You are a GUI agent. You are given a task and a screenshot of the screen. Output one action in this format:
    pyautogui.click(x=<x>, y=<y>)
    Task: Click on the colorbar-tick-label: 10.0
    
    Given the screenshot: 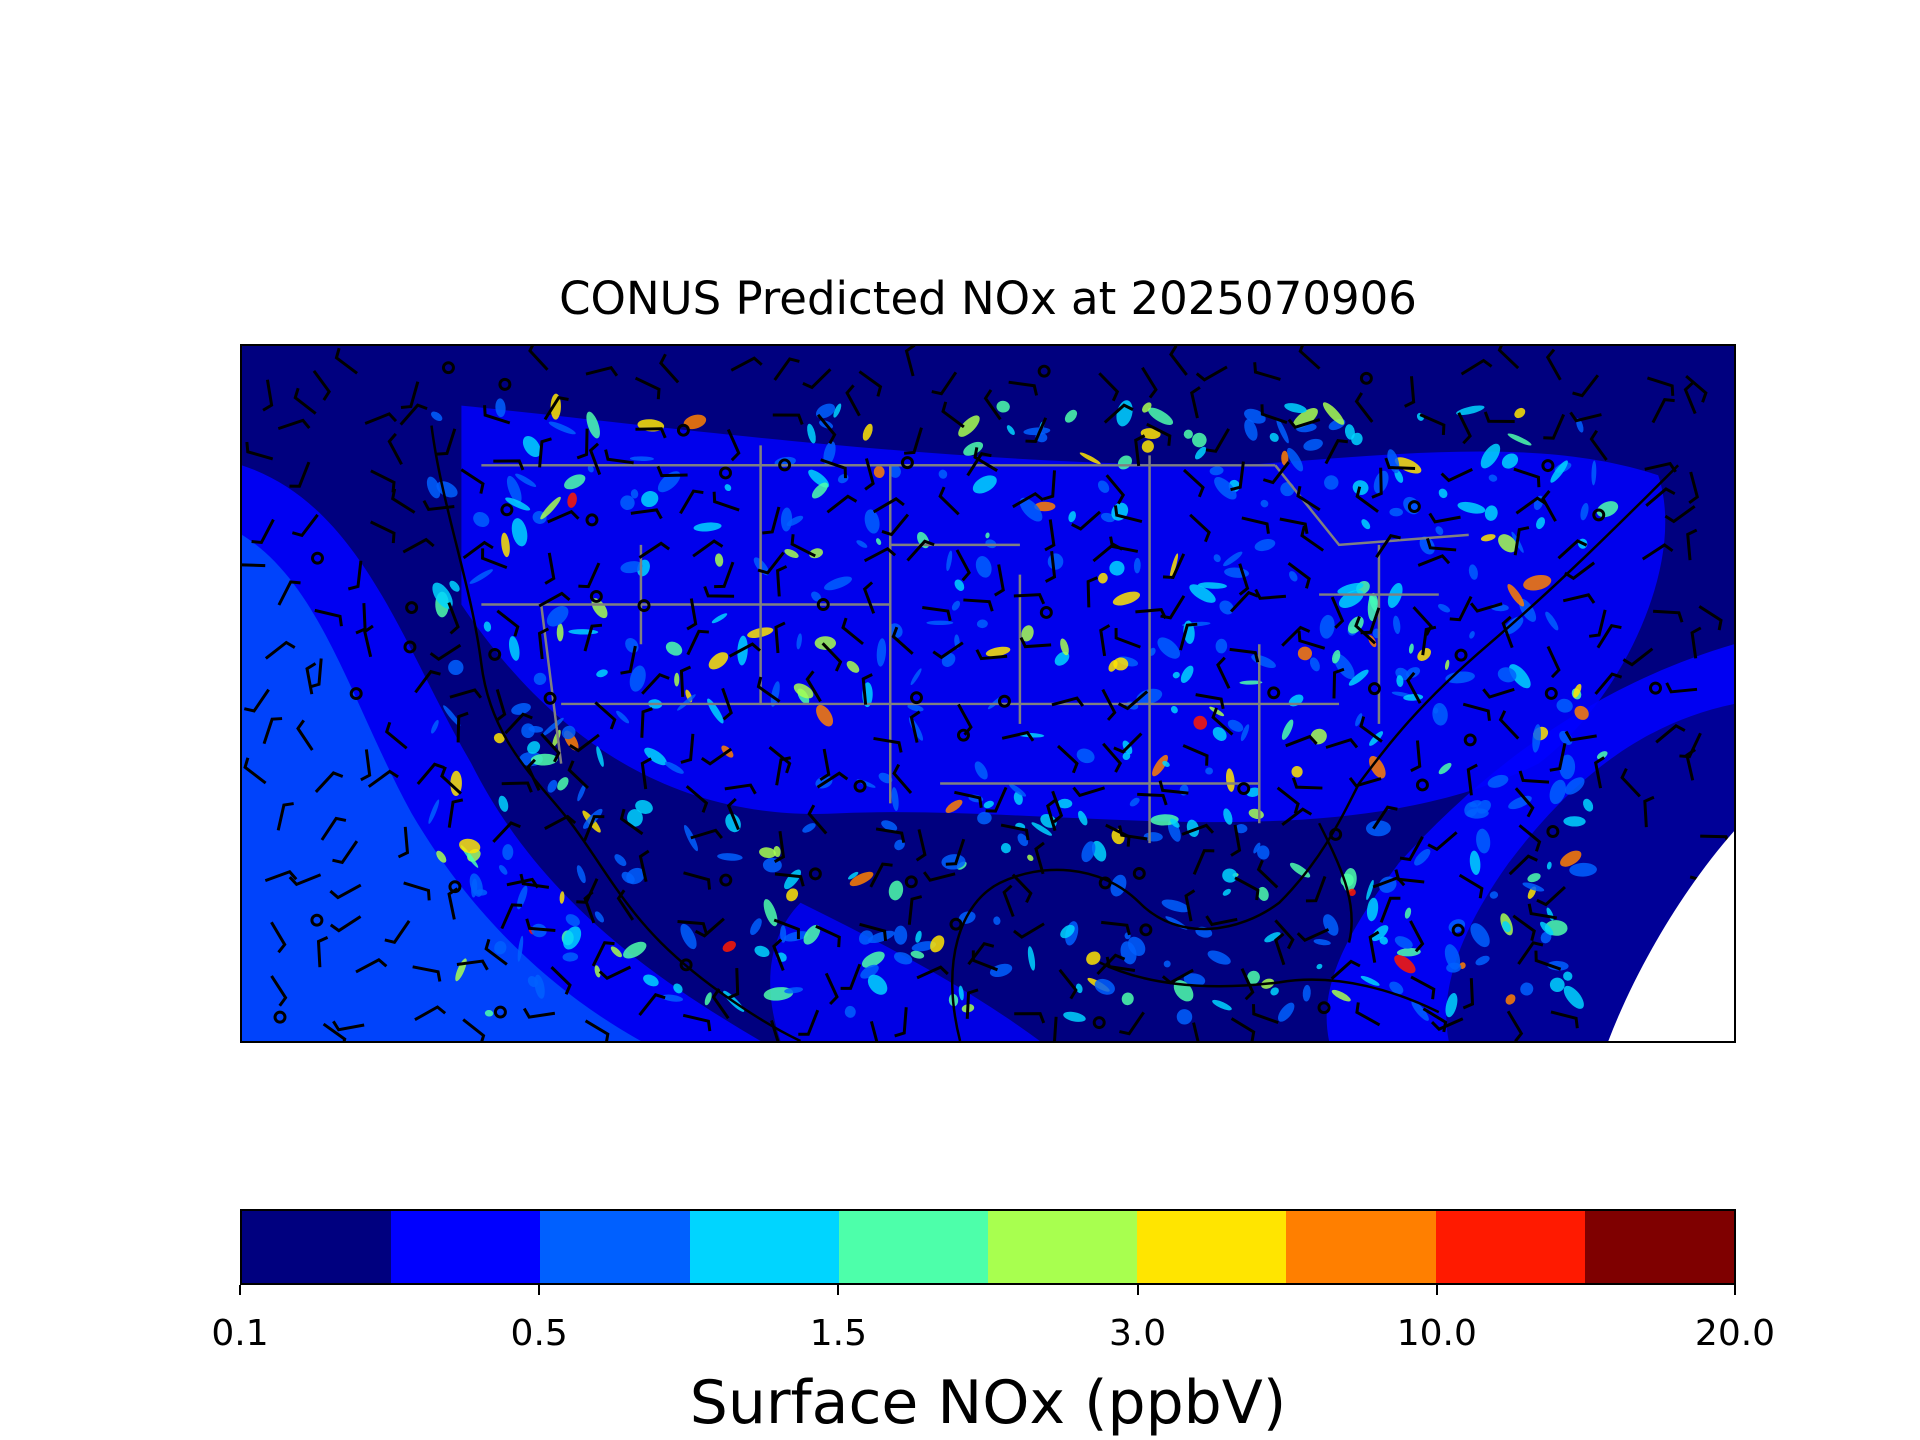 What is the action you would take?
    pyautogui.click(x=1436, y=1333)
    